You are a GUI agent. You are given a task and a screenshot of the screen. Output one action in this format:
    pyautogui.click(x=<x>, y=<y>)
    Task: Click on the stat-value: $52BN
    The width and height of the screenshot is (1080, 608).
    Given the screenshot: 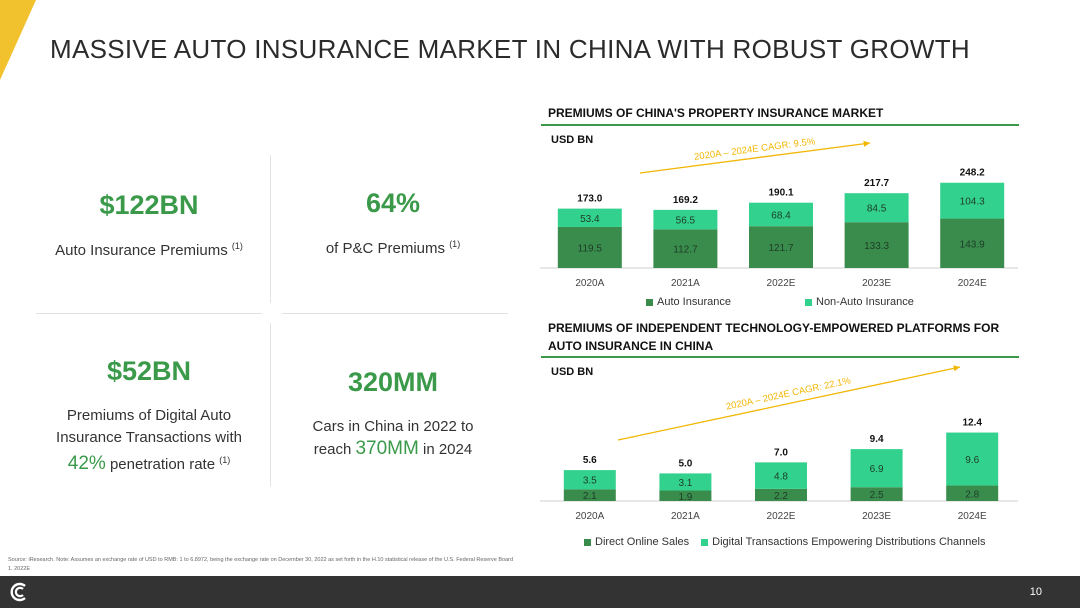 What is the action you would take?
    pyautogui.click(x=149, y=371)
    